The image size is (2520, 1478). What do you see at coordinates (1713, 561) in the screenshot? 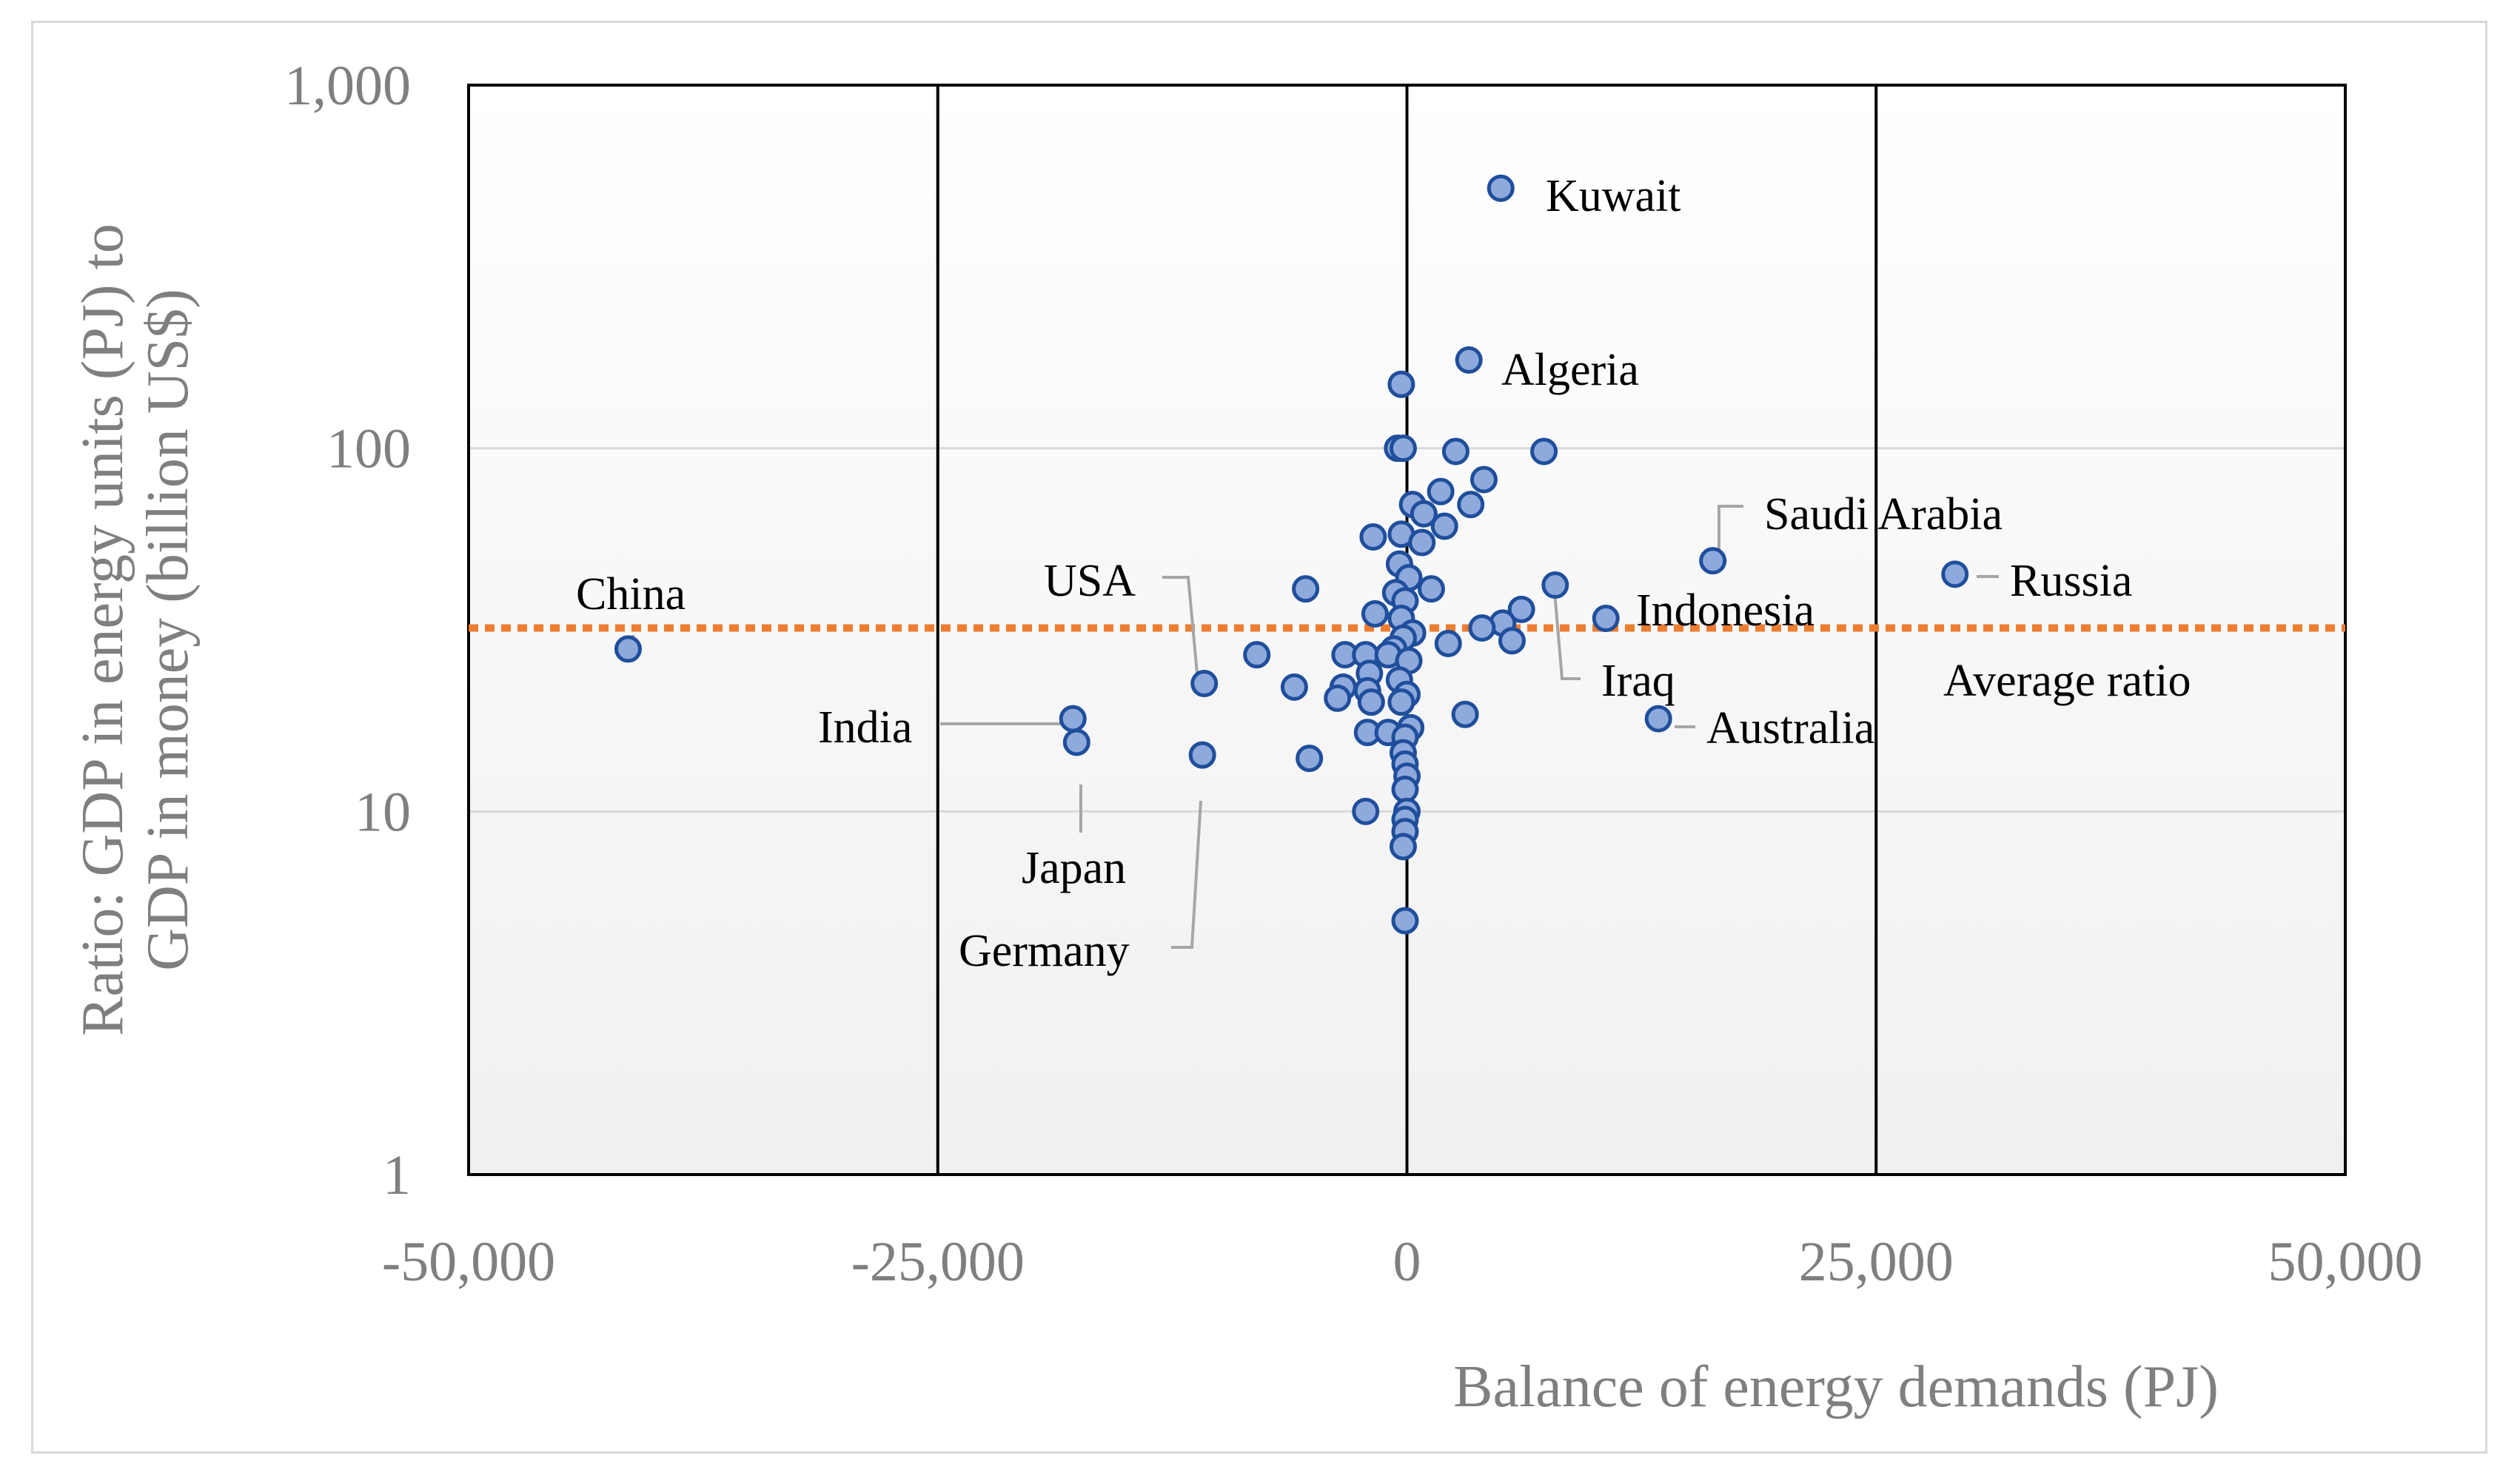
I see `data-point-saudi-arabia` at bounding box center [1713, 561].